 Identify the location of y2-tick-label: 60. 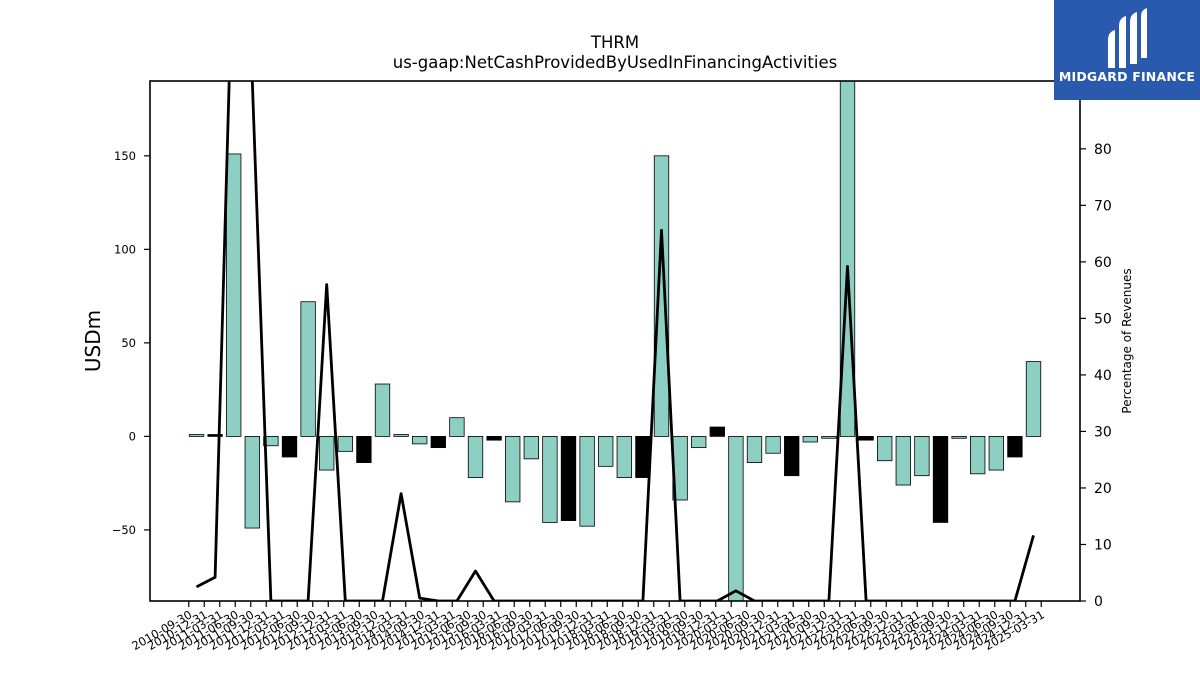
(1103, 263).